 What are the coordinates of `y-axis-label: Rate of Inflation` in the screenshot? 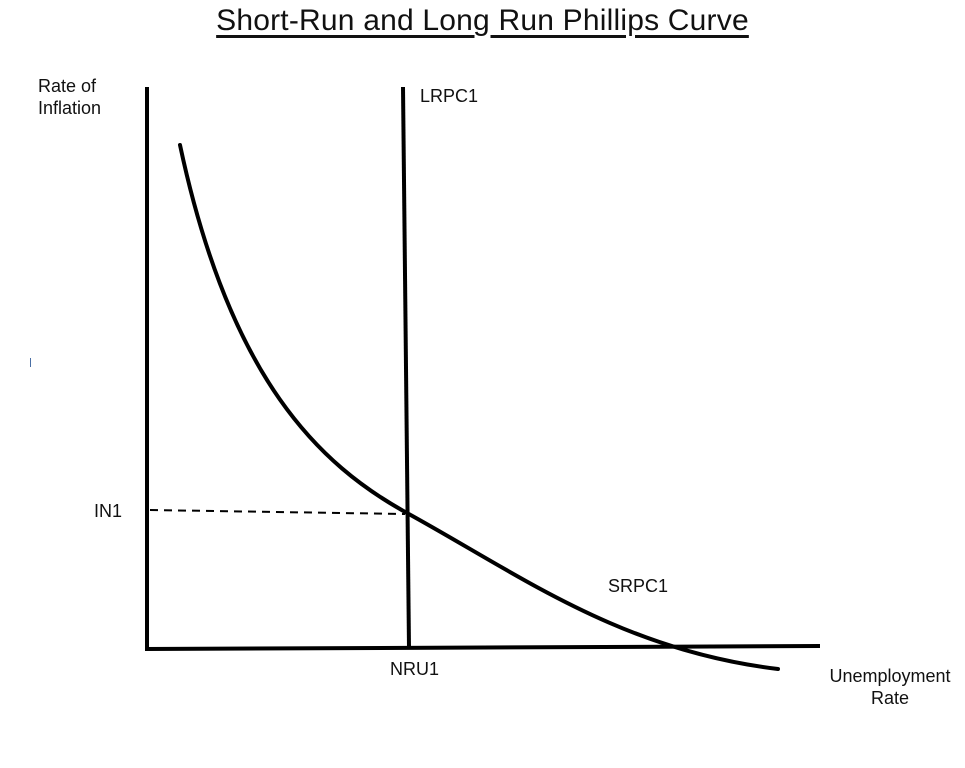 It's located at (78, 97).